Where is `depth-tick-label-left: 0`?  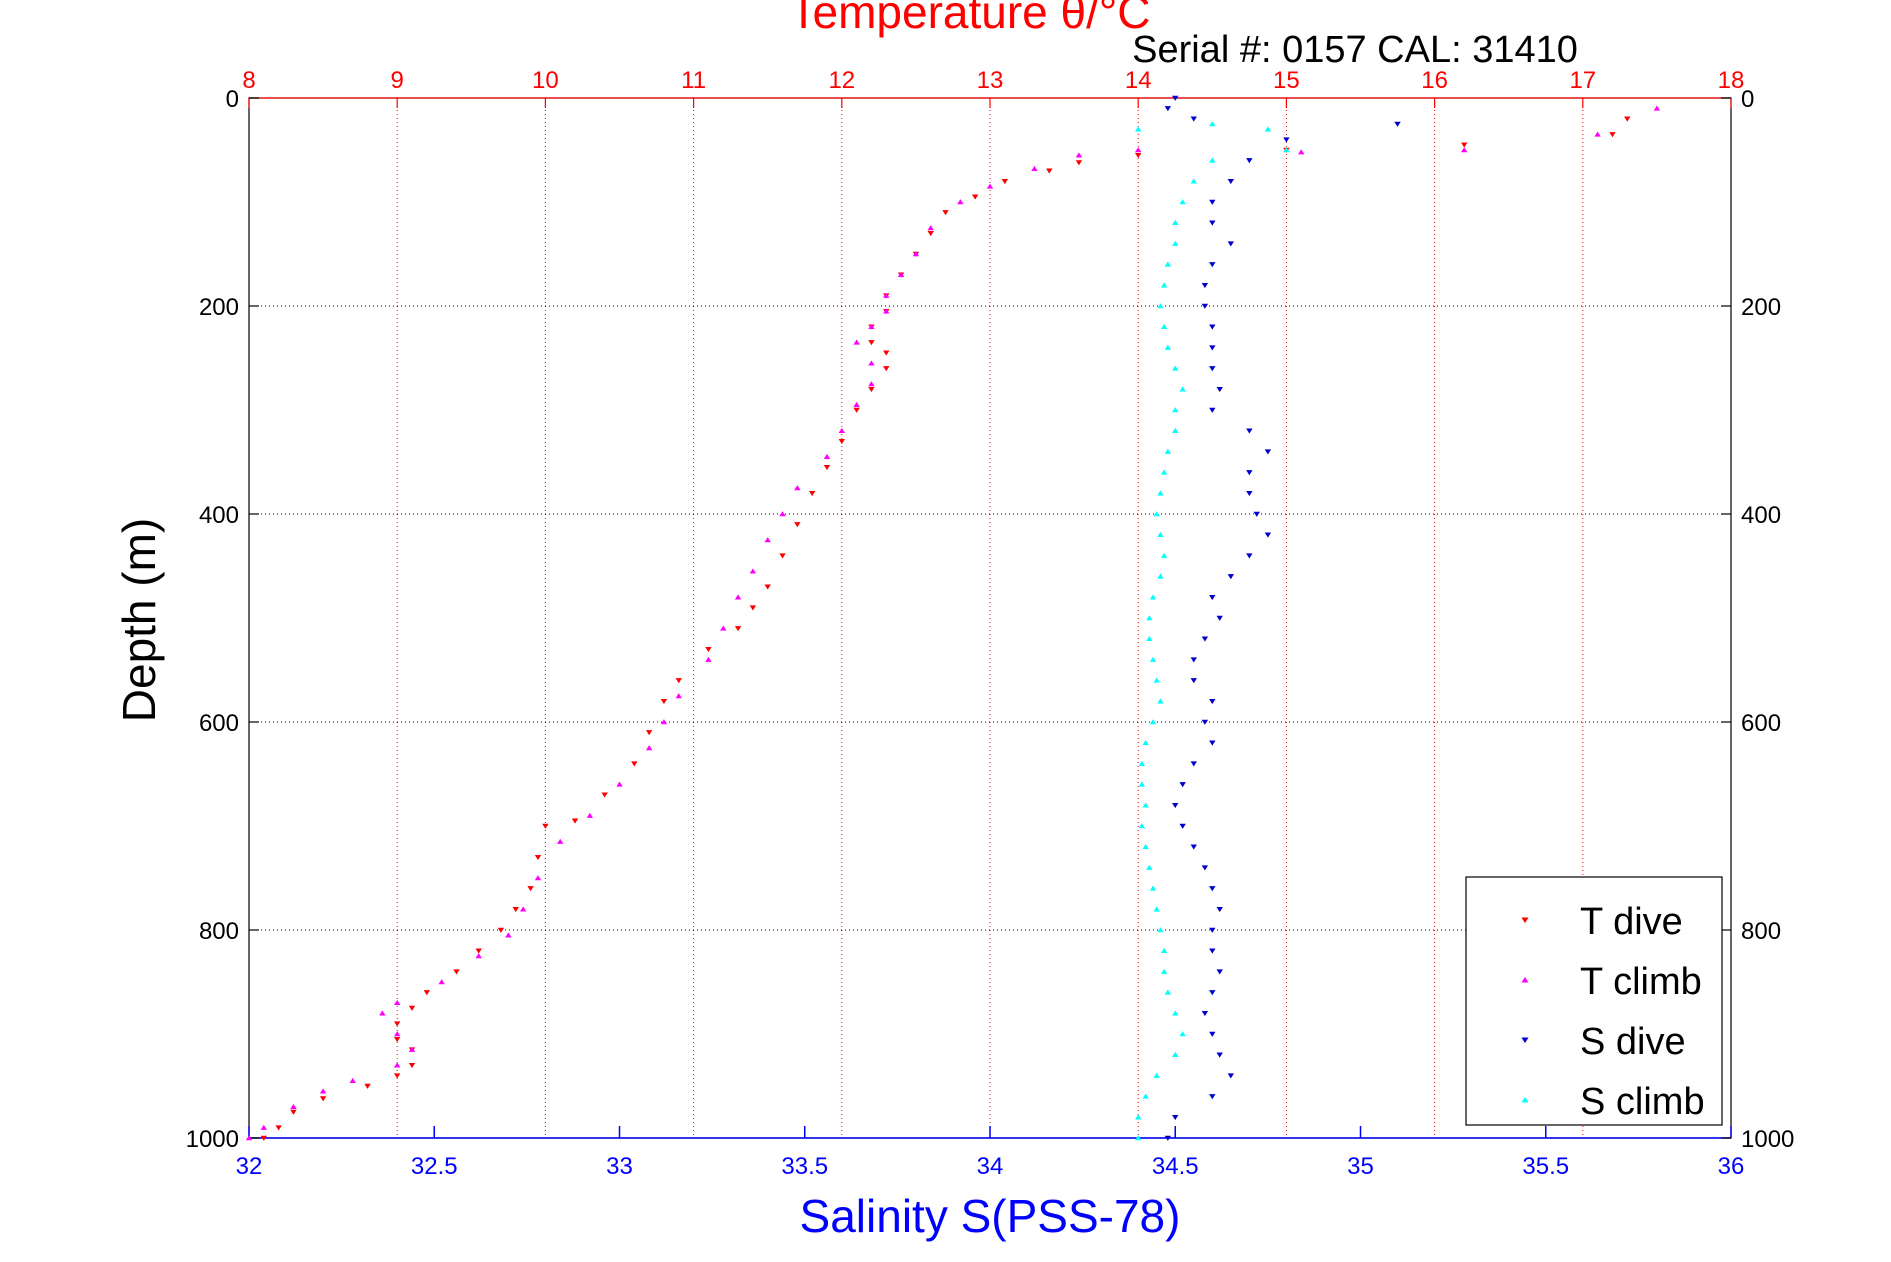 depth-tick-label-left: 0 is located at coordinates (232, 99).